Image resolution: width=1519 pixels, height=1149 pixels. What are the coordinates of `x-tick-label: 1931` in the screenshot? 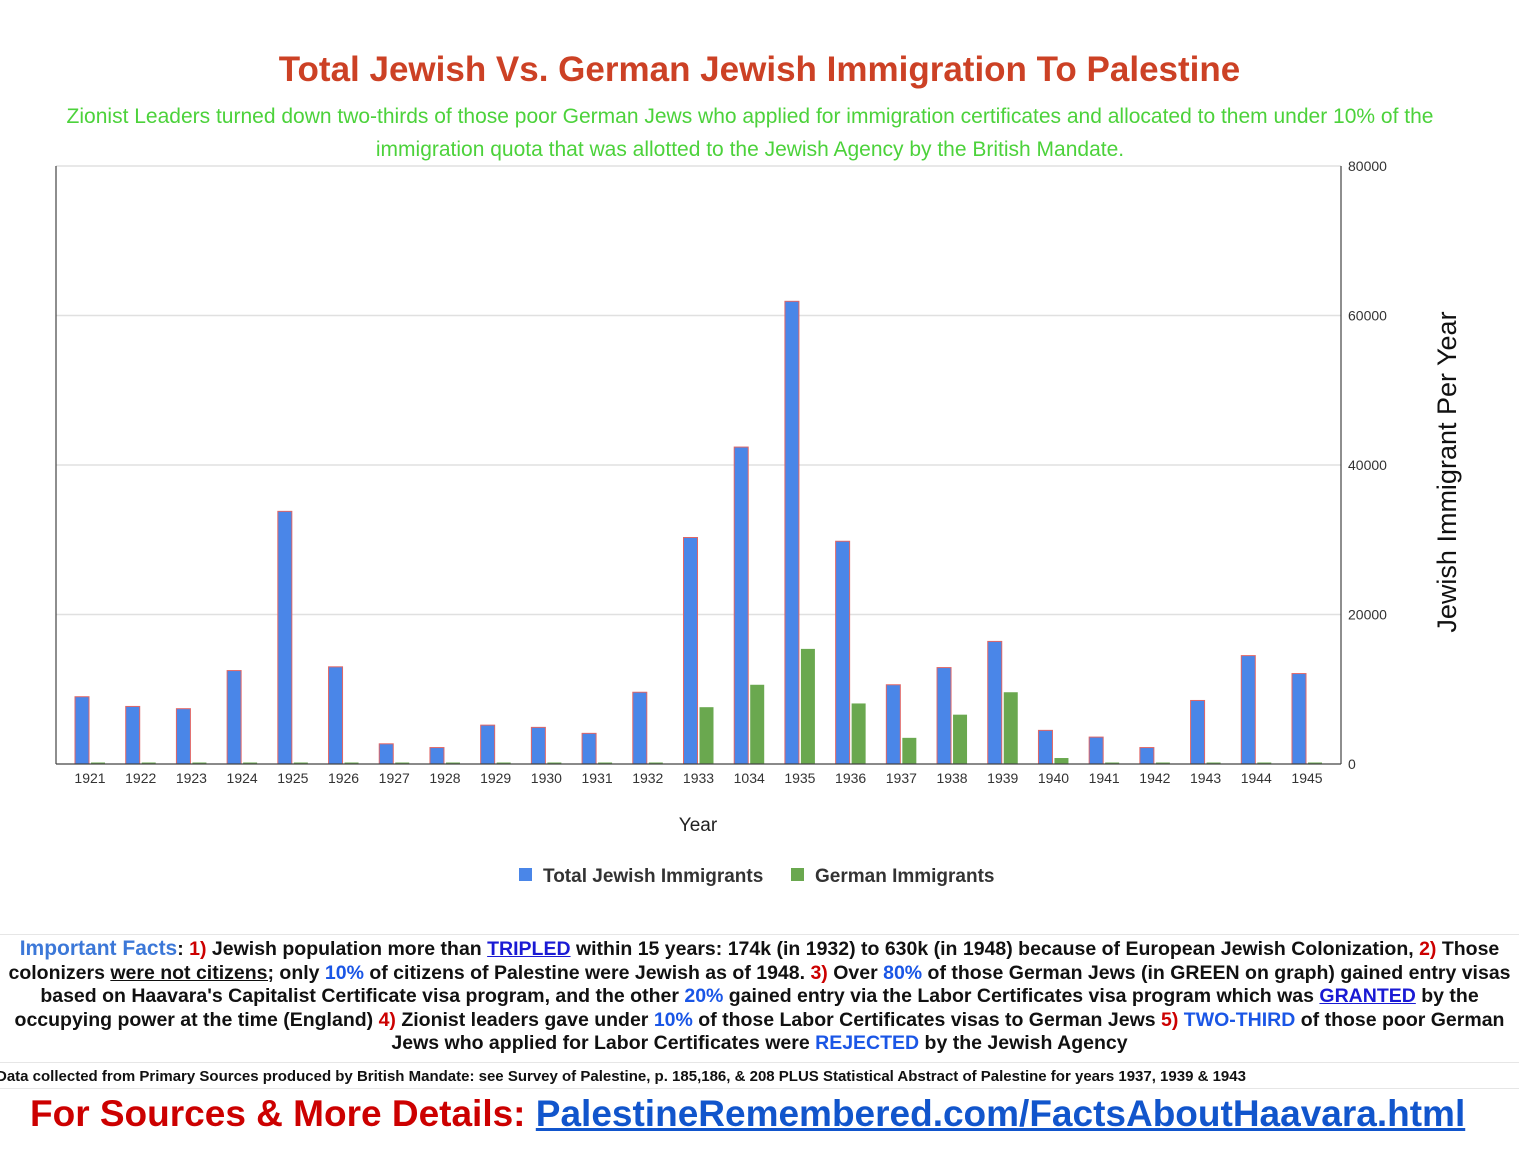 It's located at (597, 778).